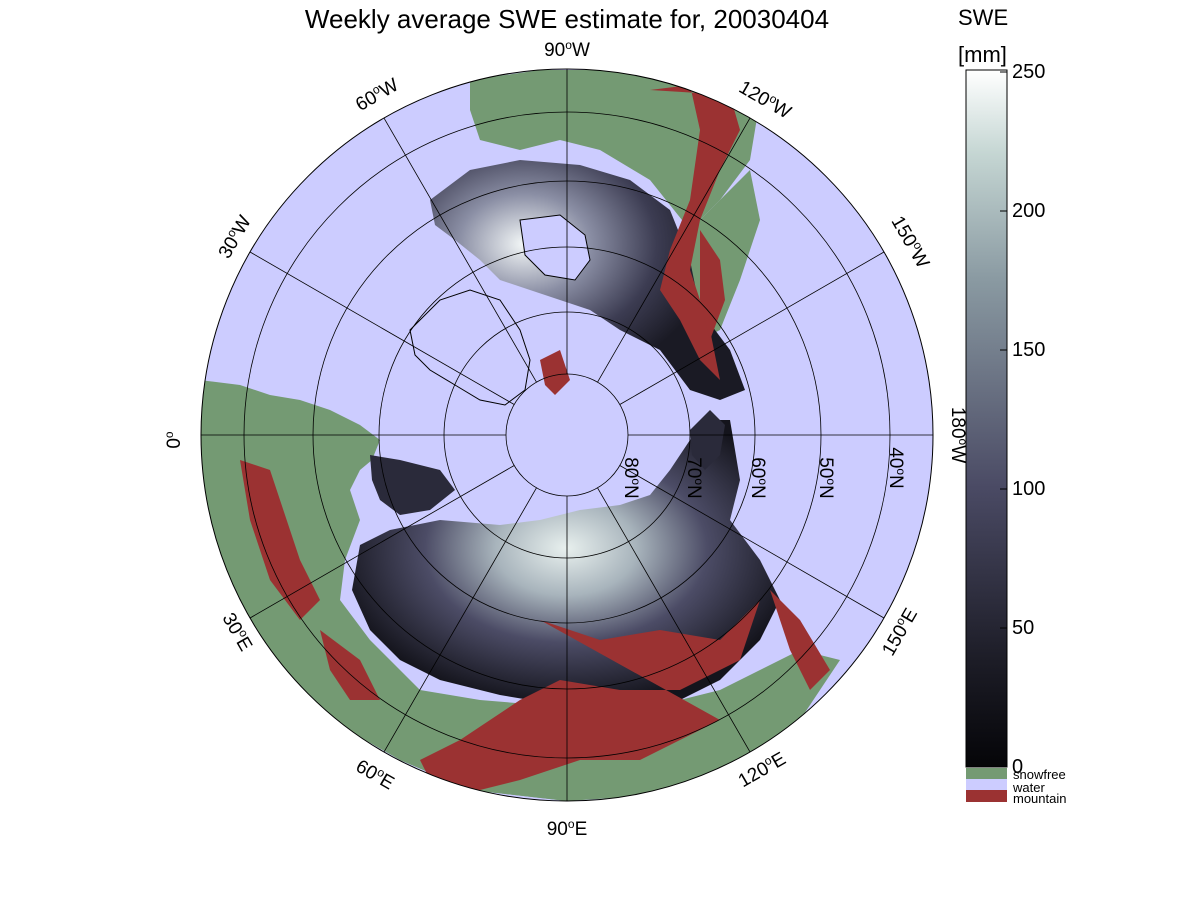 This screenshot has width=1200, height=900. I want to click on colorbar-tick-label-250: 250, so click(1028, 72).